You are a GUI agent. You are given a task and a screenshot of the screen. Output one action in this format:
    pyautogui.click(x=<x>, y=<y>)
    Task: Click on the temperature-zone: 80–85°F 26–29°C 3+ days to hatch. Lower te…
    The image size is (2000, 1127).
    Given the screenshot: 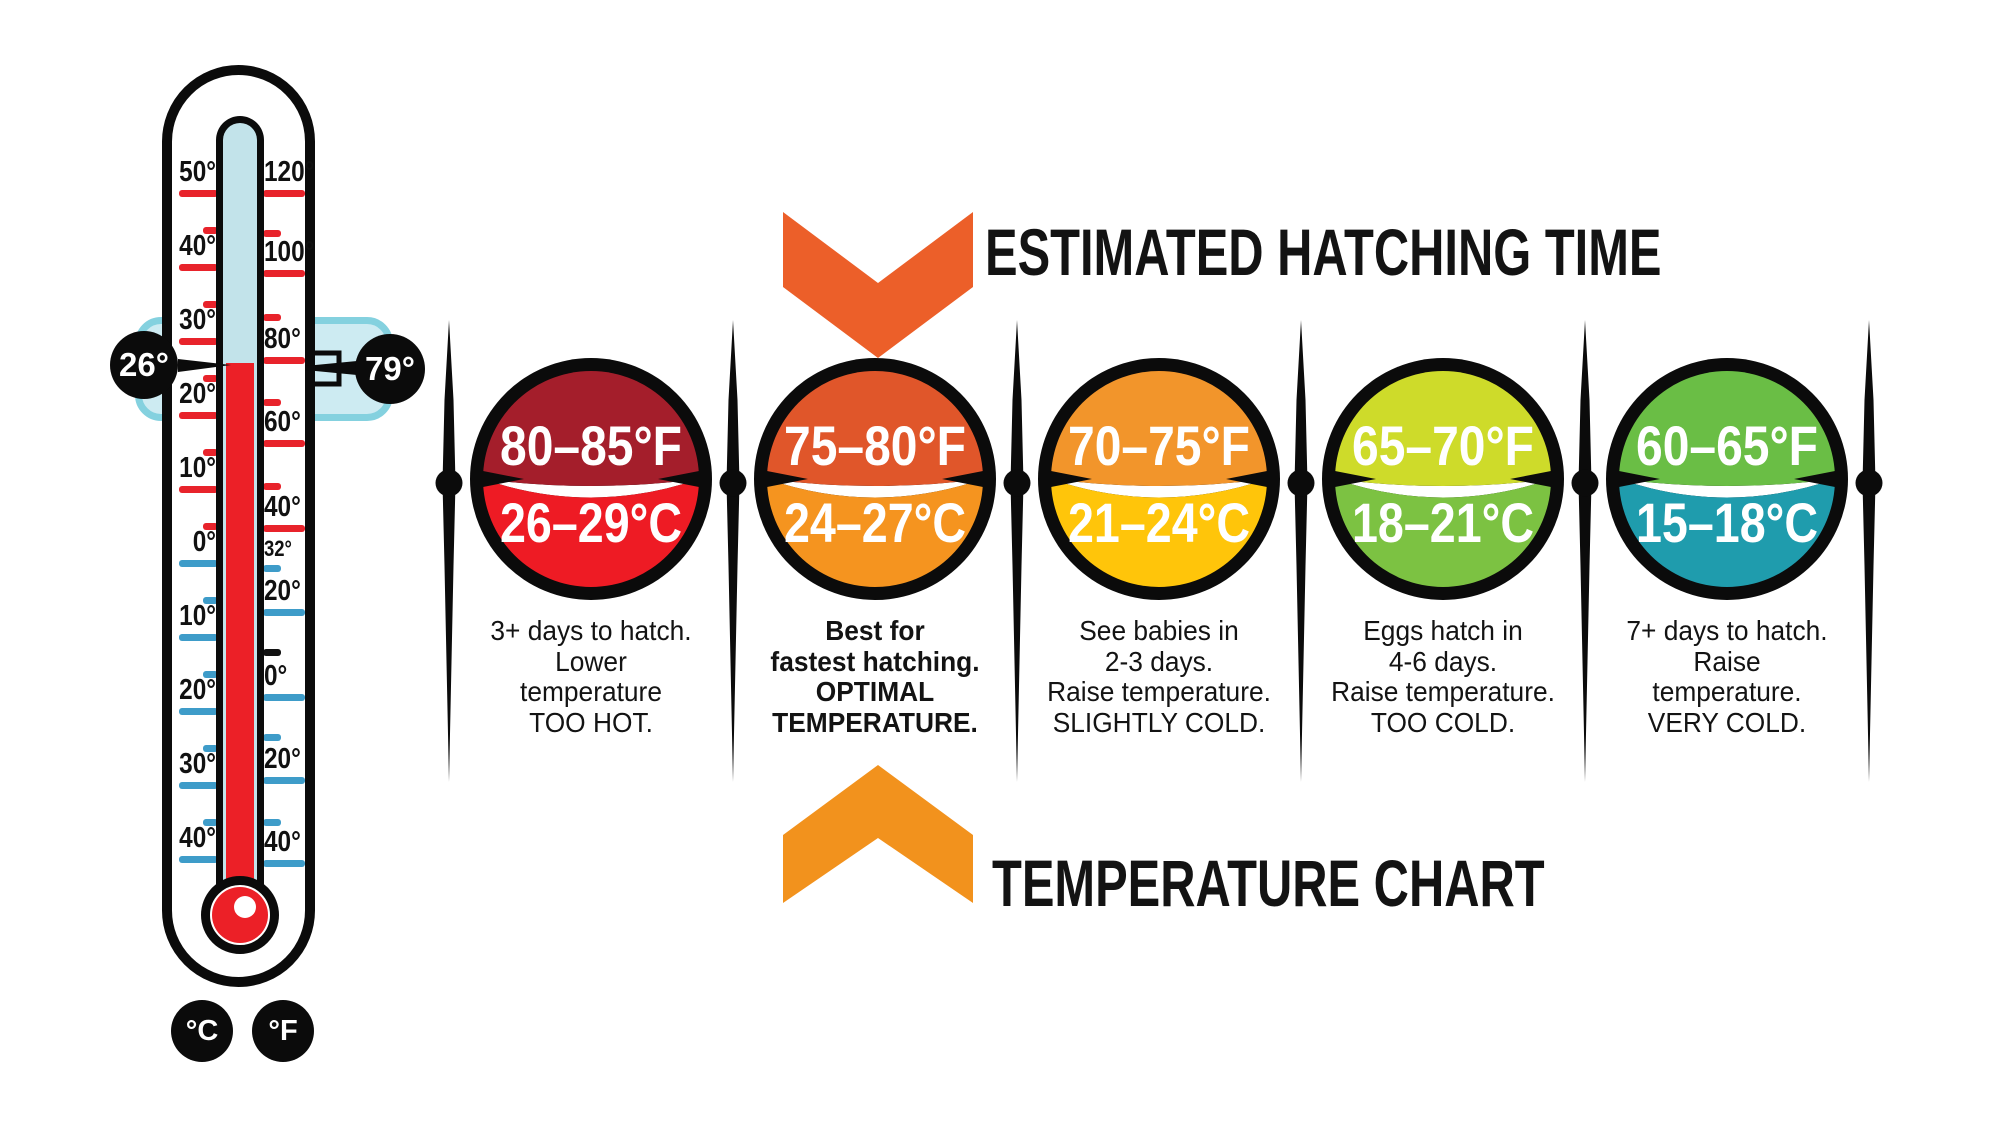 What is the action you would take?
    pyautogui.click(x=591, y=548)
    